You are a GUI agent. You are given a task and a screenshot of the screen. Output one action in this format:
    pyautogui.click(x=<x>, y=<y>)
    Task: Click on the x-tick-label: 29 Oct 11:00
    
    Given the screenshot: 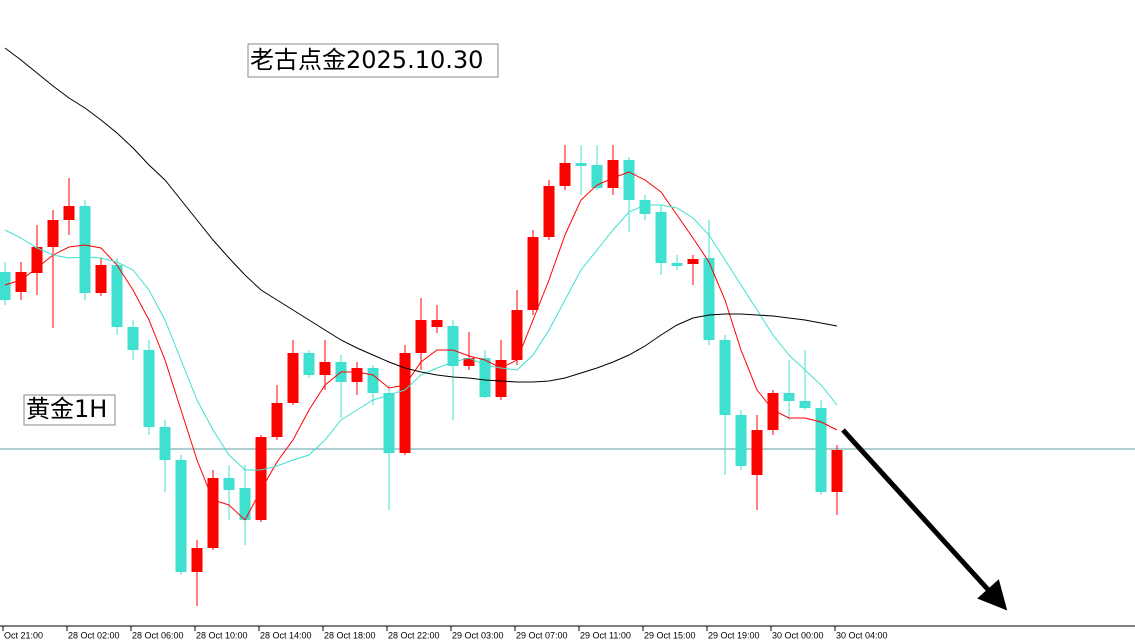 What is the action you would take?
    pyautogui.click(x=605, y=635)
    